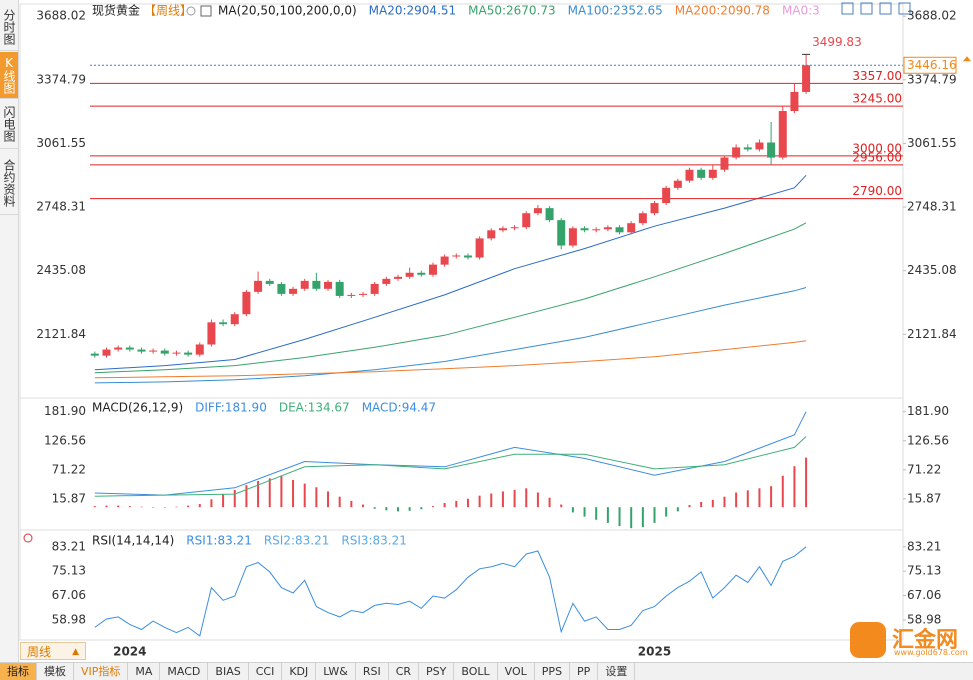 This screenshot has width=973, height=680. I want to click on bottom-tab: BIAS, so click(228, 671).